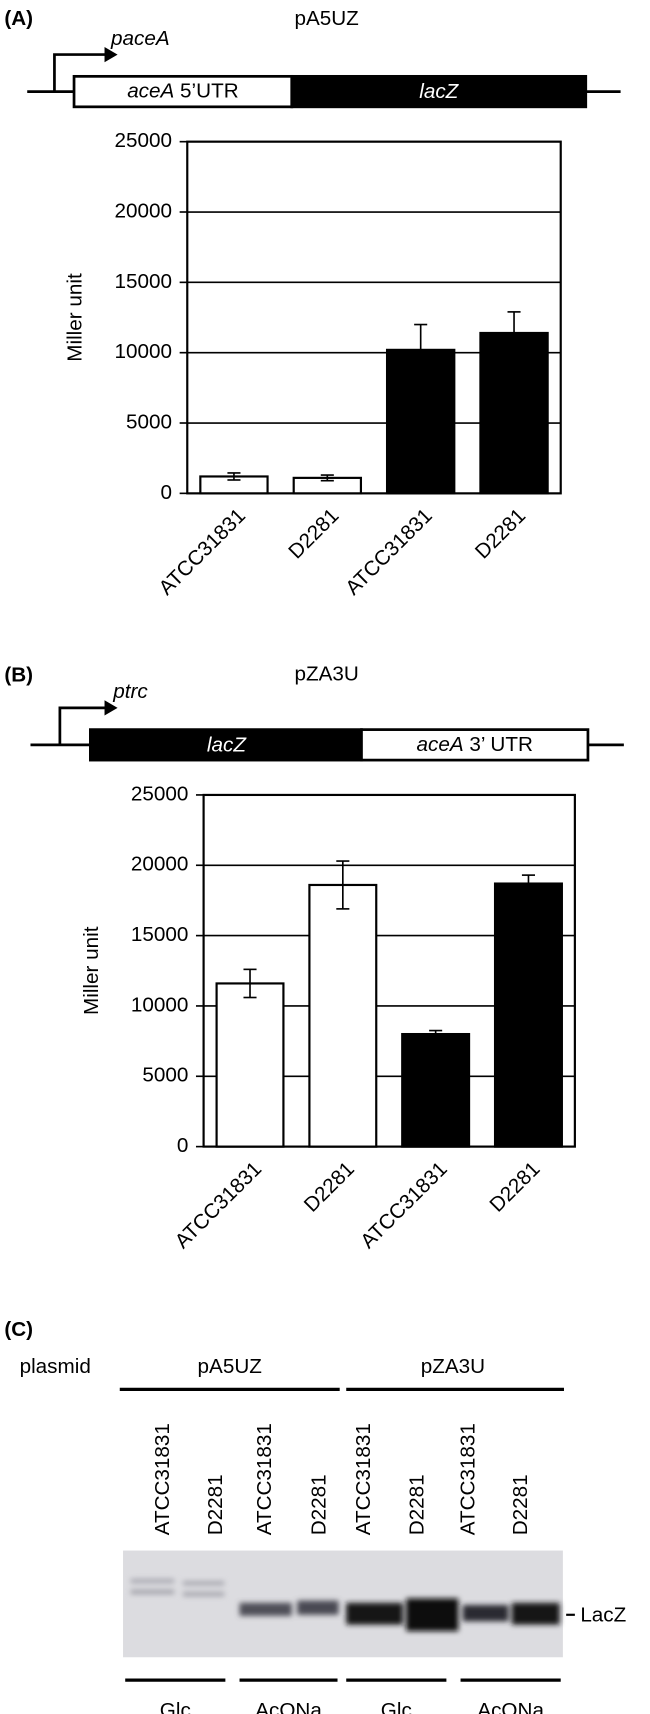 This screenshot has width=650, height=1714. What do you see at coordinates (453, 1366) in the screenshot?
I see `plasmid-label: pZA3U` at bounding box center [453, 1366].